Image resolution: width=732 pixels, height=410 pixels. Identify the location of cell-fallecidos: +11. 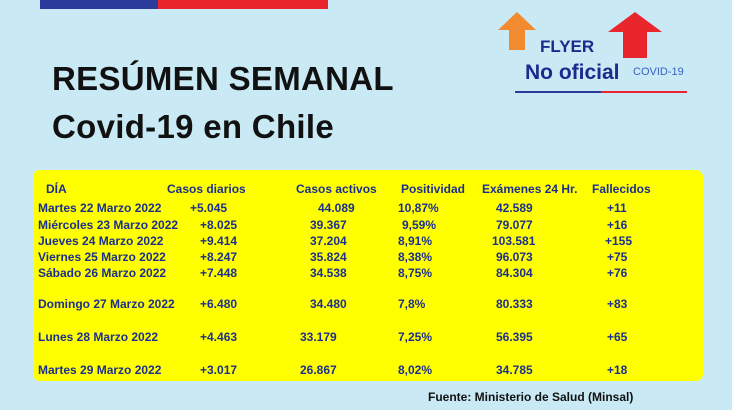
(617, 208).